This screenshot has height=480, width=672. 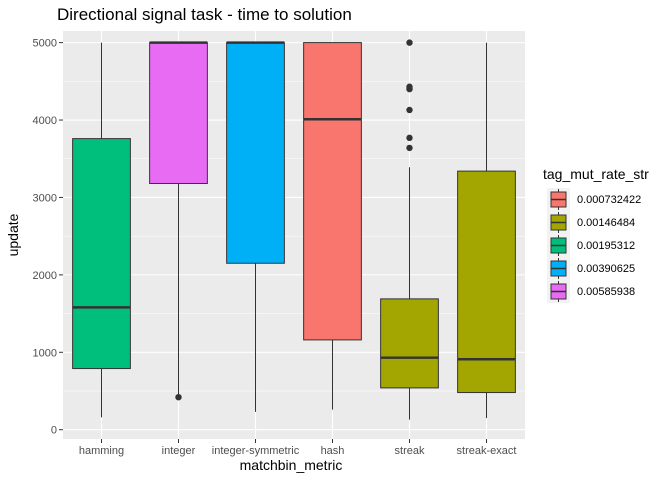 I want to click on legend-label: 0.000732422, so click(x=609, y=200).